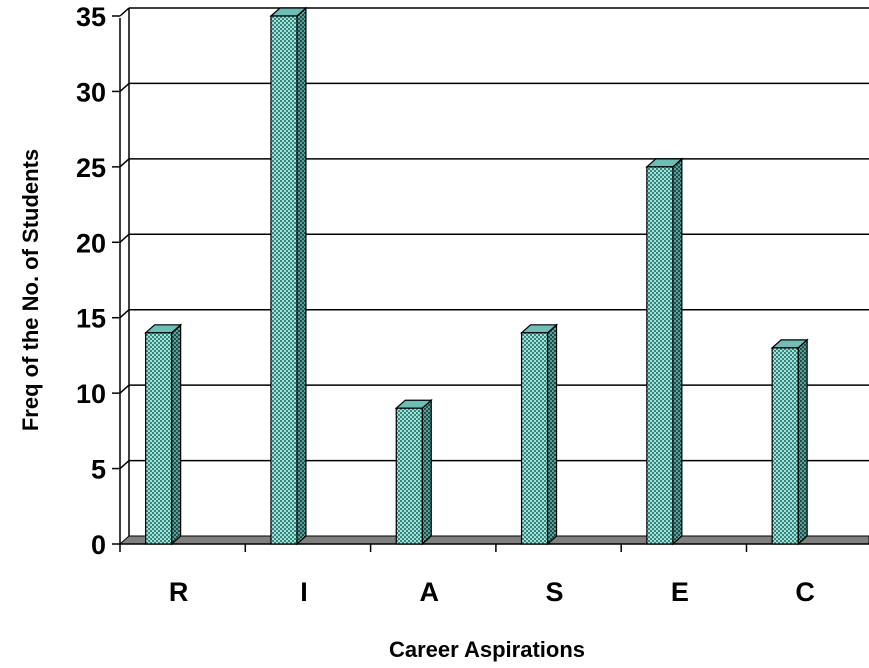  Describe the element at coordinates (304, 592) in the screenshot. I see `x-category-label: I` at that location.